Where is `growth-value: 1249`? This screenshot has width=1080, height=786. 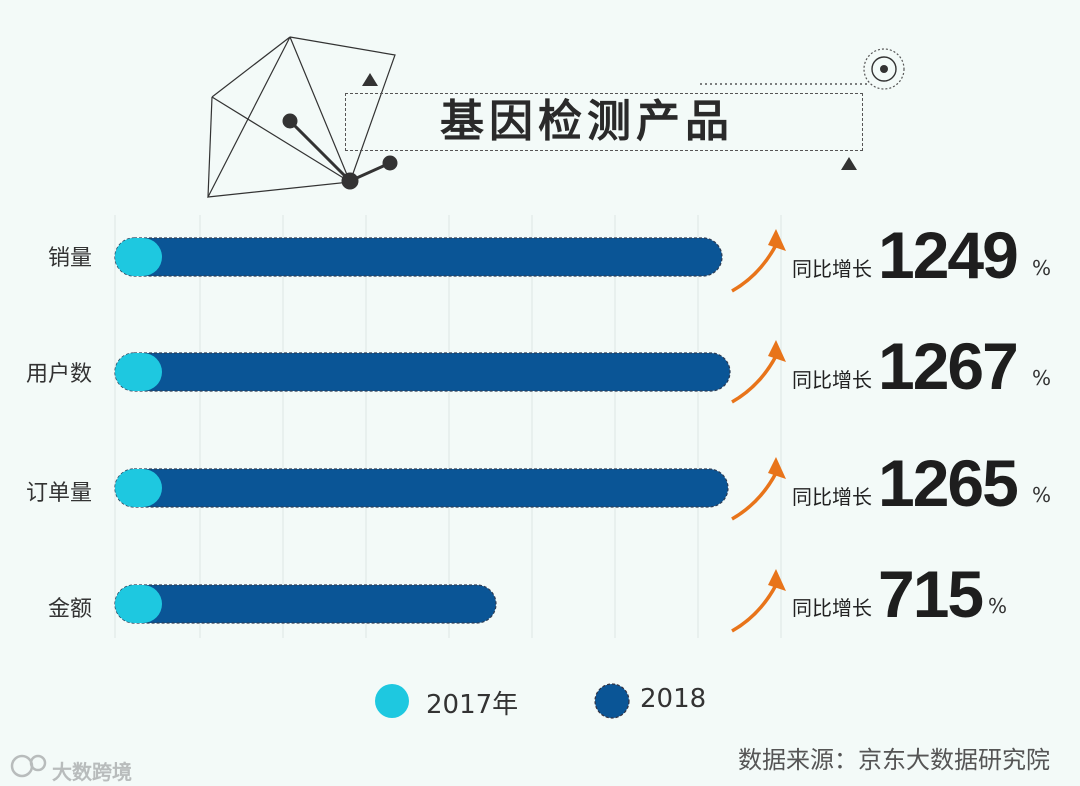
growth-value: 1249 is located at coordinates (948, 255).